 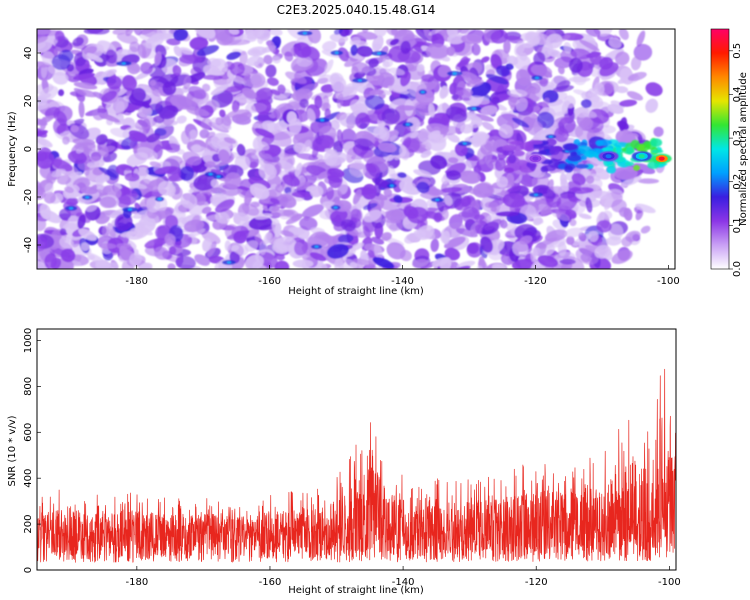 What do you see at coordinates (28, 53) in the screenshot?
I see `spectrogram-y-tick-label: 40` at bounding box center [28, 53].